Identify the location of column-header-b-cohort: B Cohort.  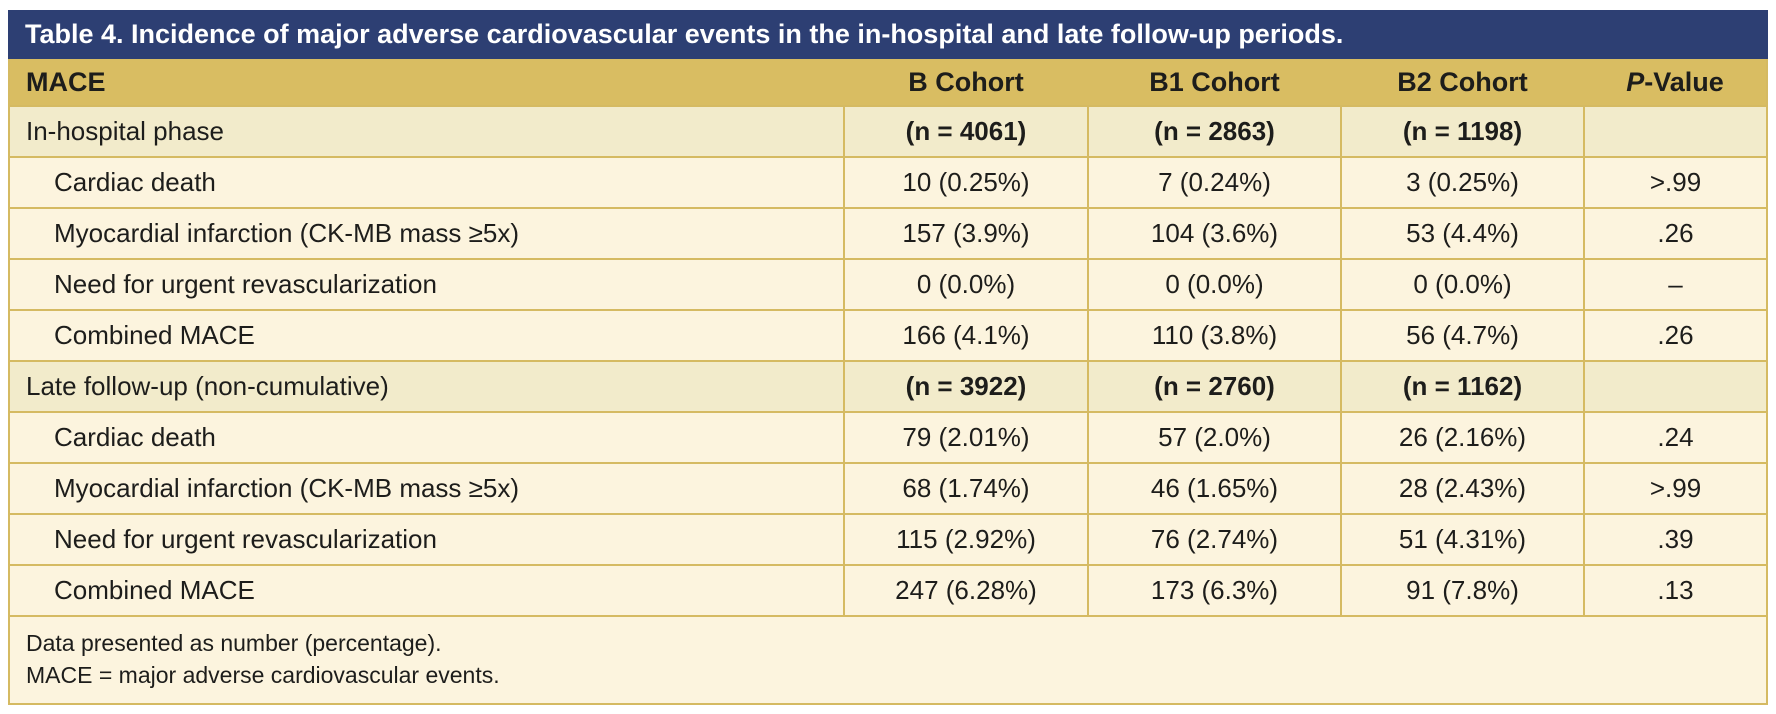
(966, 82).